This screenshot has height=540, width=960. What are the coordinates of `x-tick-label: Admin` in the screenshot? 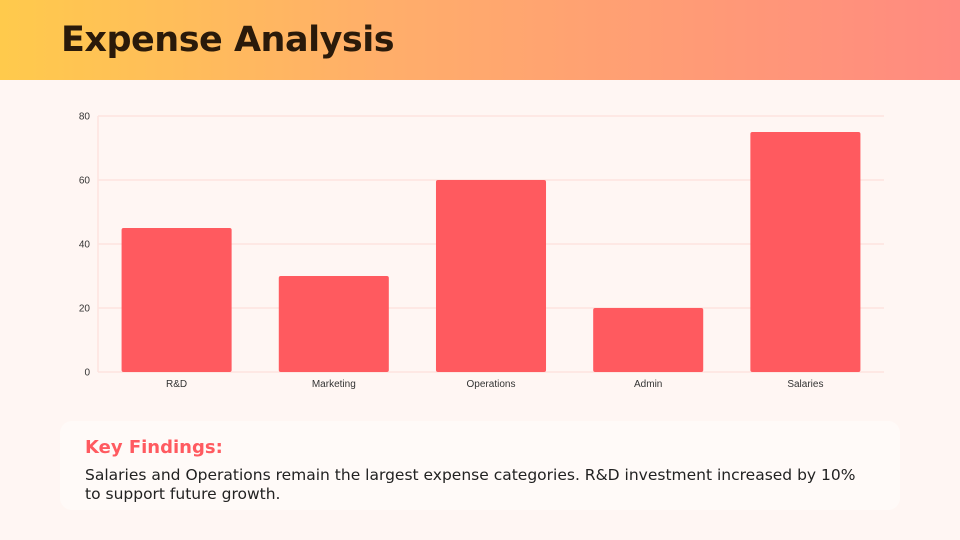 It's located at (648, 384).